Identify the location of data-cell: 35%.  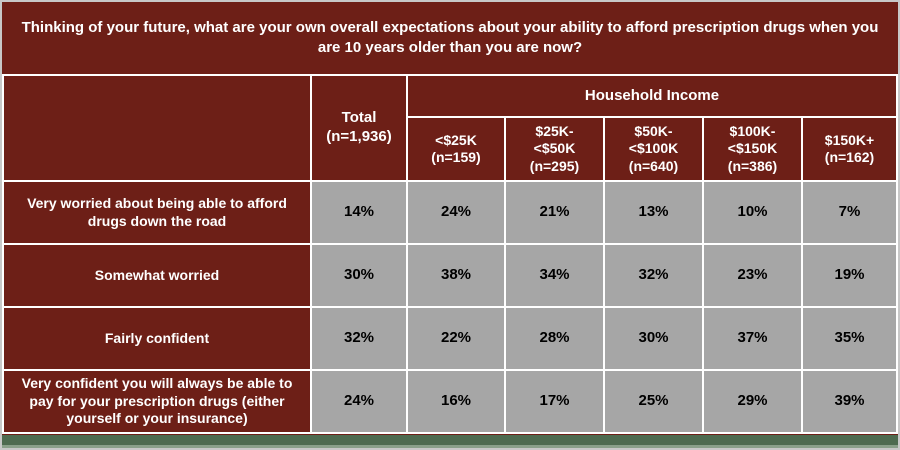
(849, 338).